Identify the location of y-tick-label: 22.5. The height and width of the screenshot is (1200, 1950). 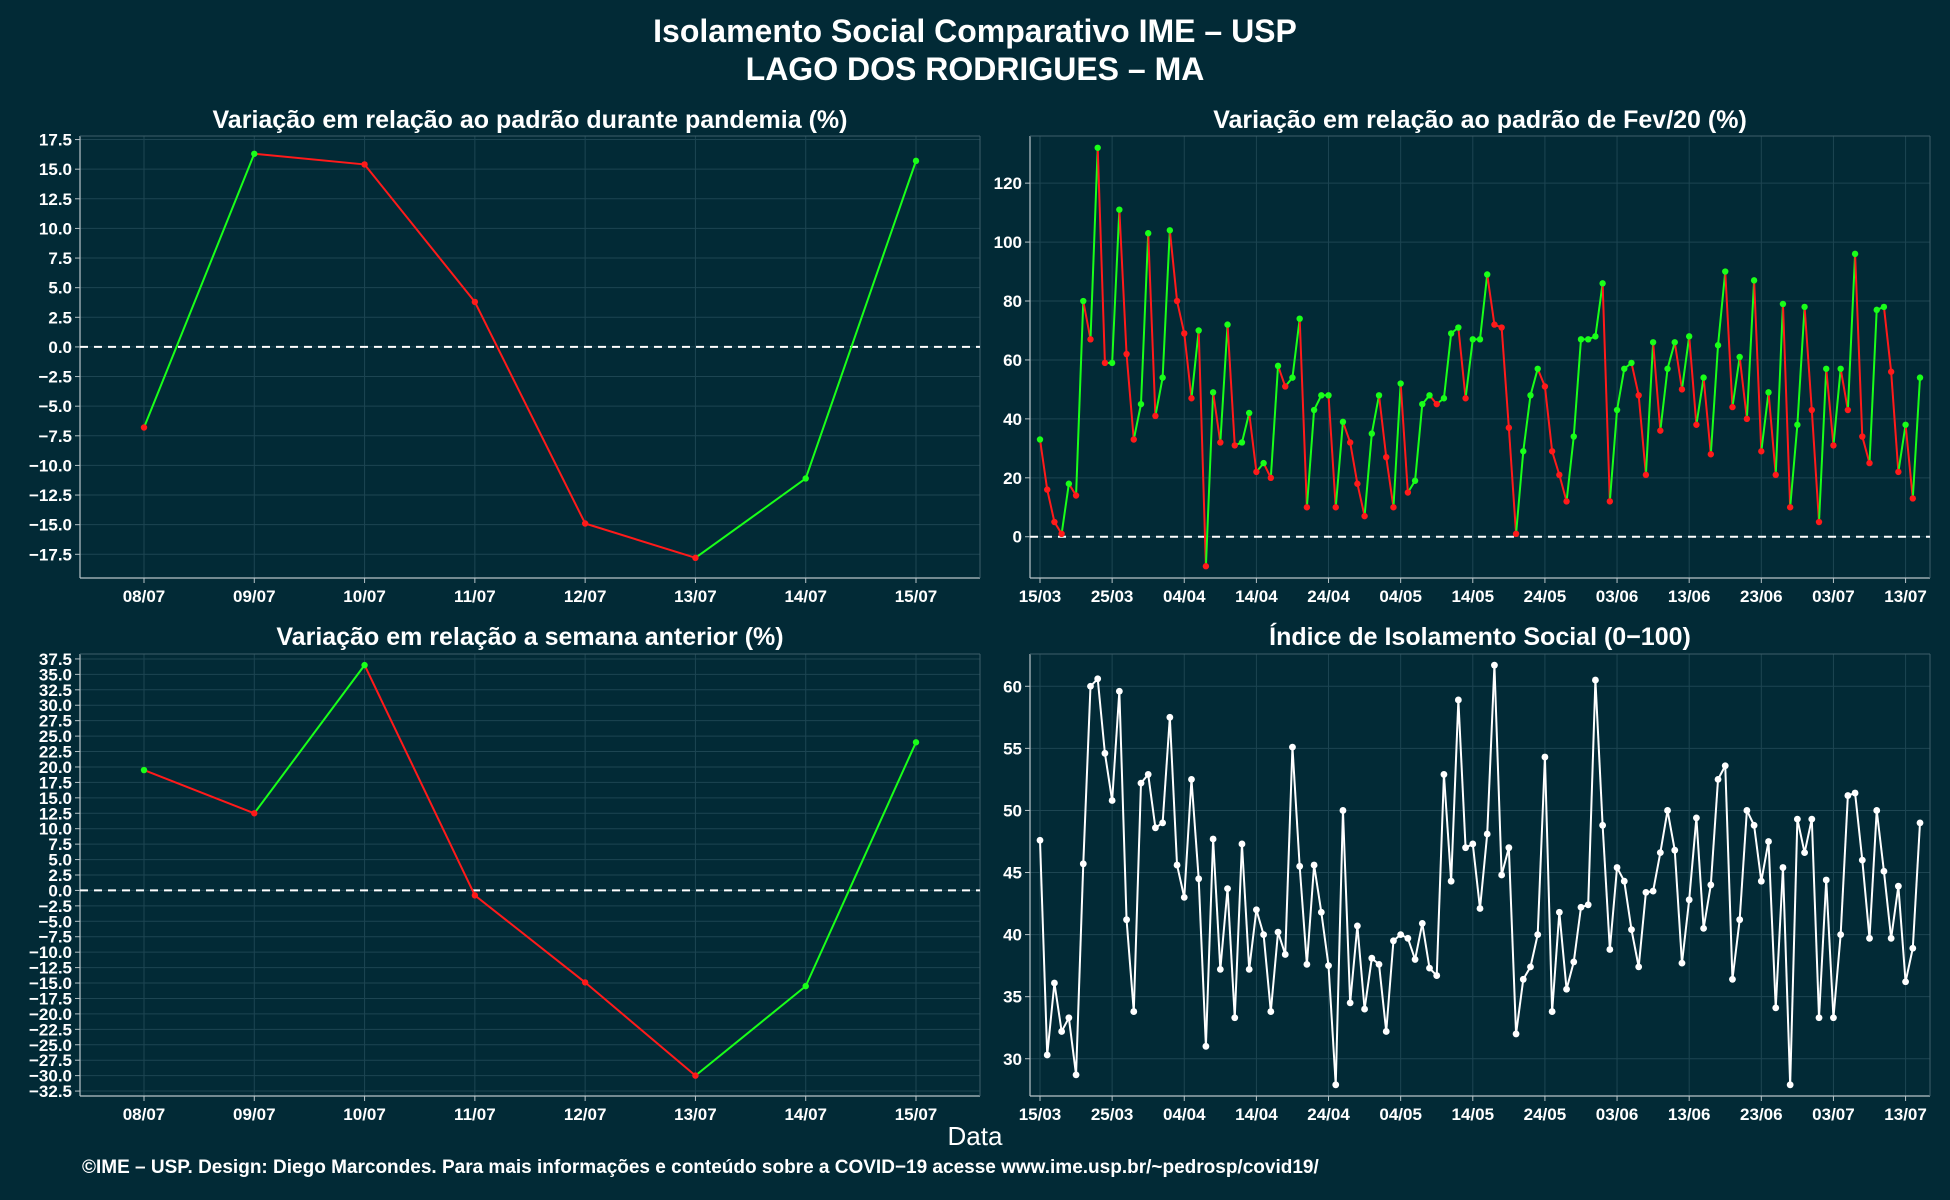
(55, 752).